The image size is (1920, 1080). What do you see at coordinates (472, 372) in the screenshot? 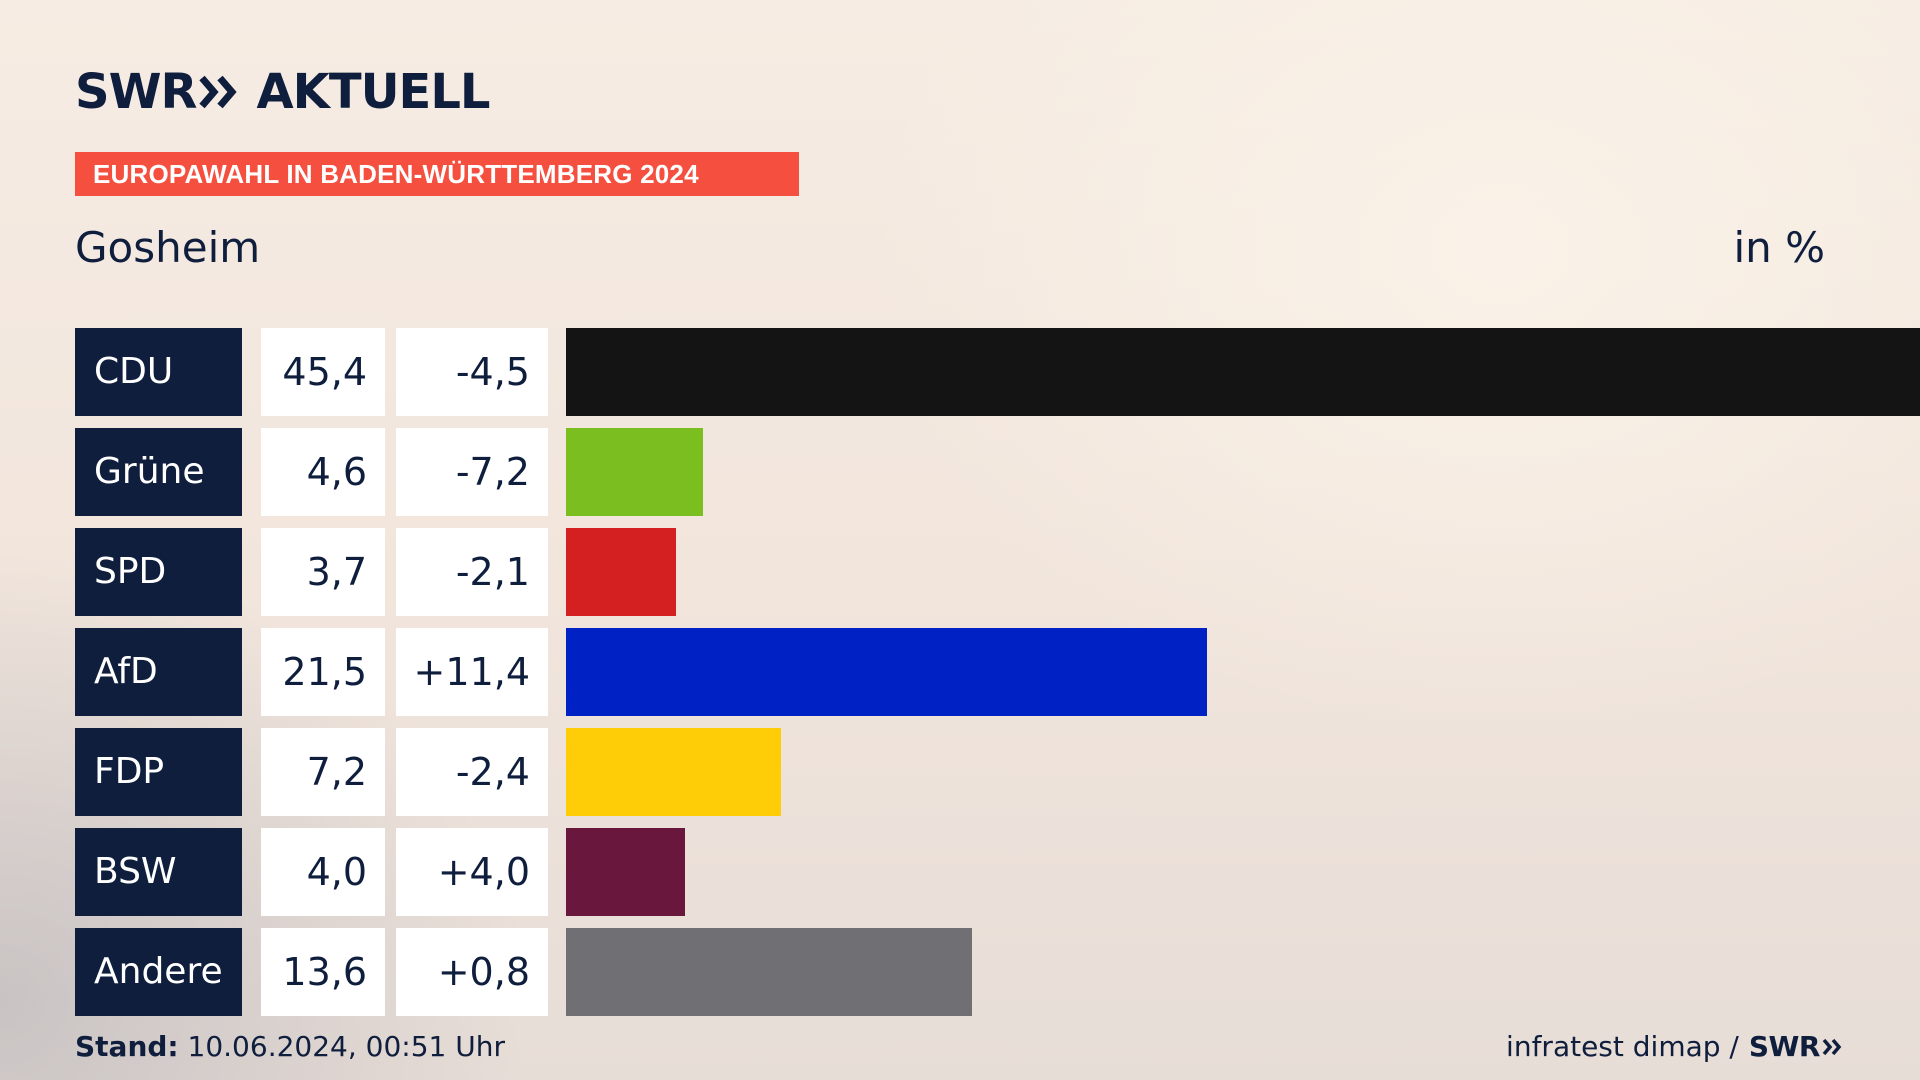
I see `change-label: -4,5` at bounding box center [472, 372].